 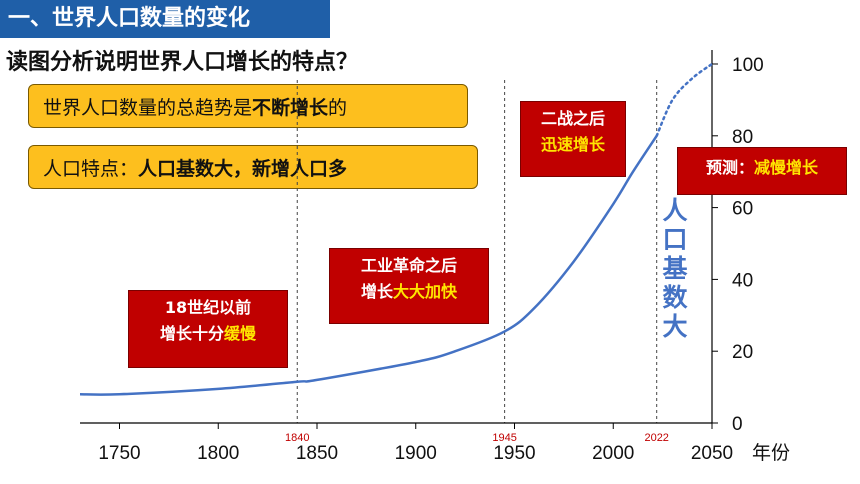 I want to click on ind-line2: 增长大大加快, so click(x=409, y=291).